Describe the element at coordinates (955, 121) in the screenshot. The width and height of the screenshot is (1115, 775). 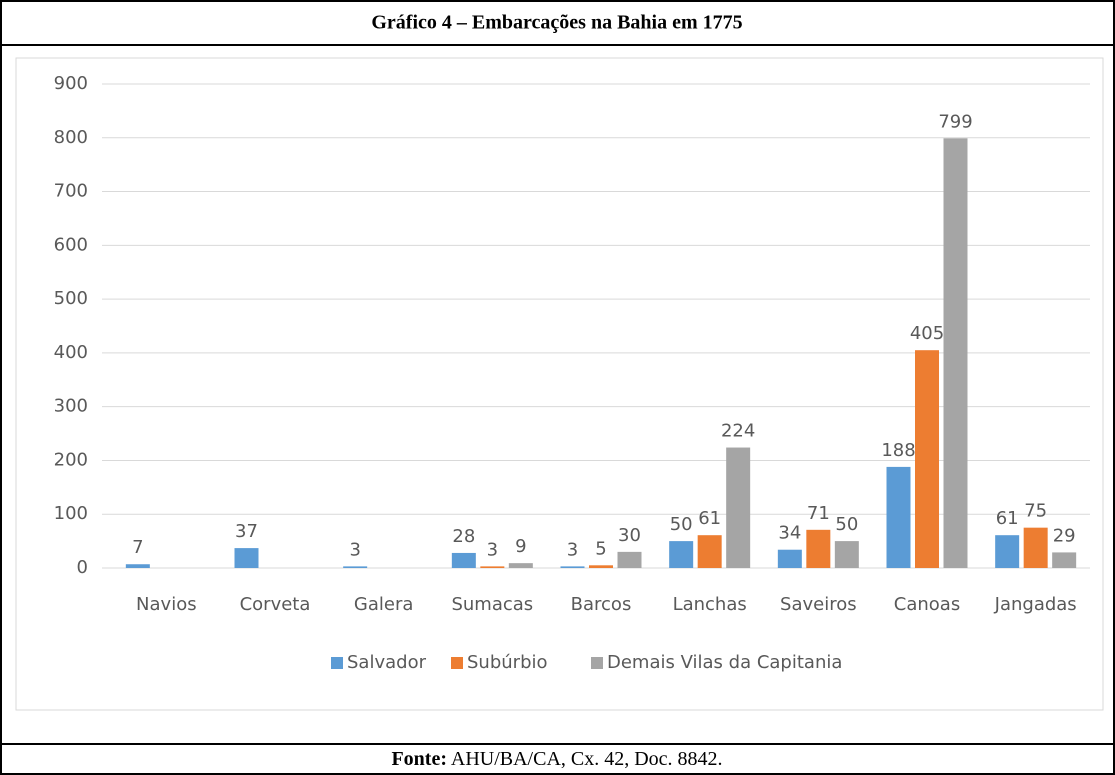
I see `data-label: 799` at that location.